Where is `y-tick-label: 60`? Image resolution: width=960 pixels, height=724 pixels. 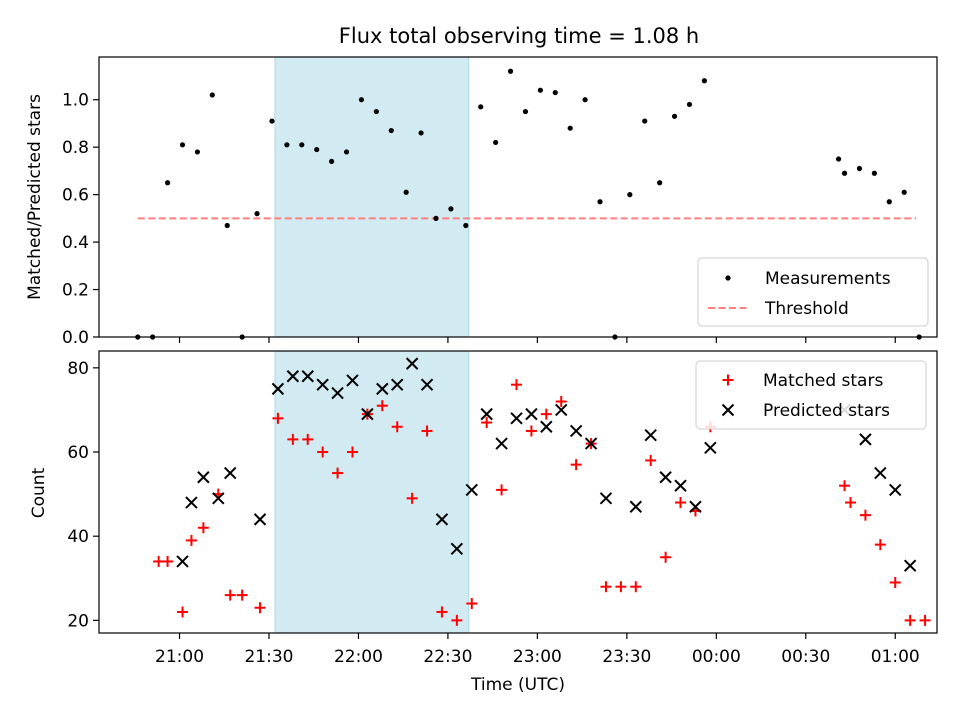
y-tick-label: 60 is located at coordinates (78, 453).